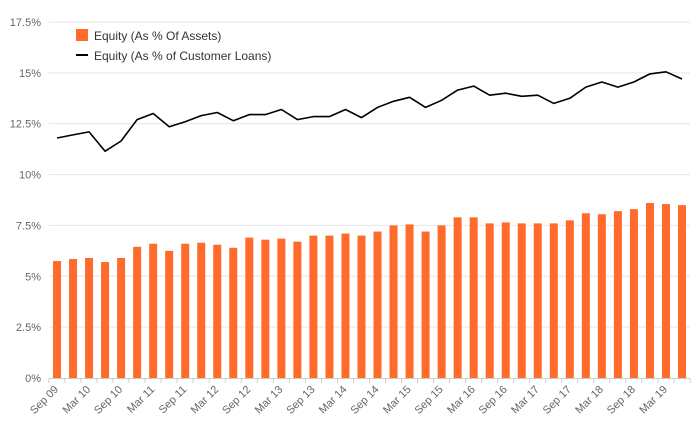  I want to click on x-tick-label: Sep 12, so click(236, 400).